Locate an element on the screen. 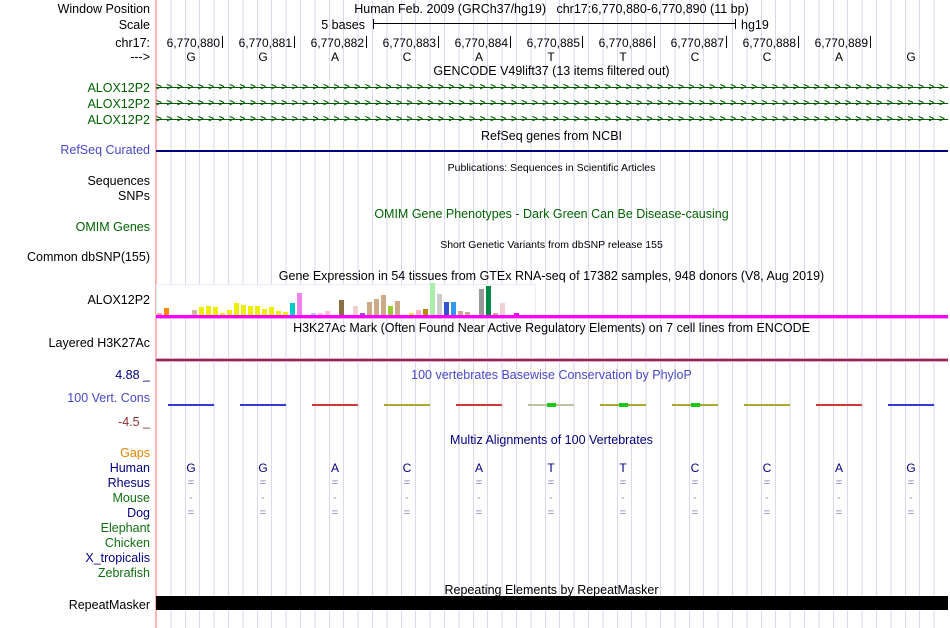 The width and height of the screenshot is (950, 628). multiz-alignment-row-dog: = = = = = = = = = = = is located at coordinates (551, 513).